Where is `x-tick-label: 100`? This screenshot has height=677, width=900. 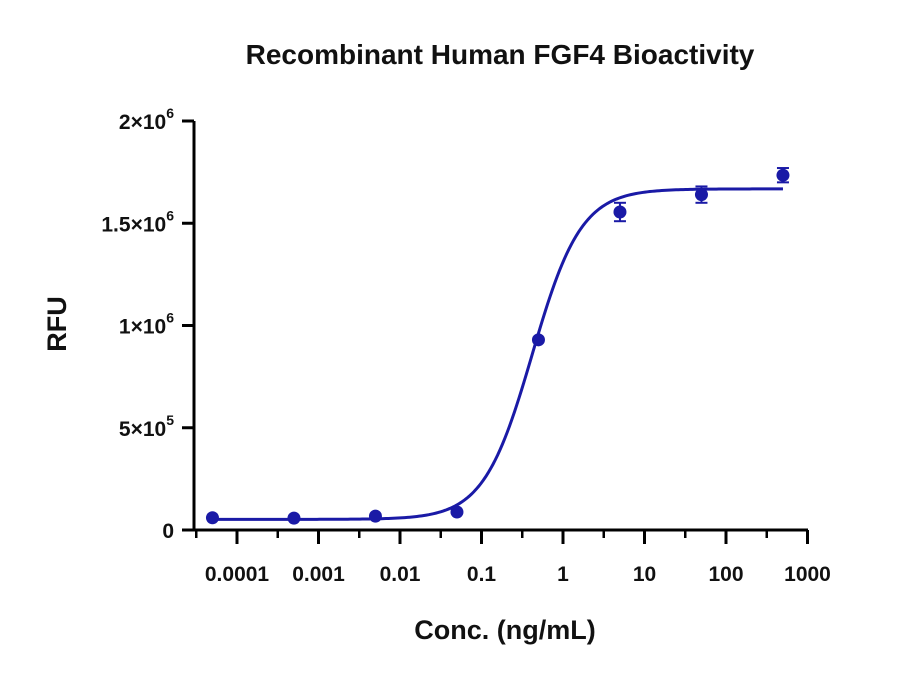
x-tick-label: 100 is located at coordinates (725, 574).